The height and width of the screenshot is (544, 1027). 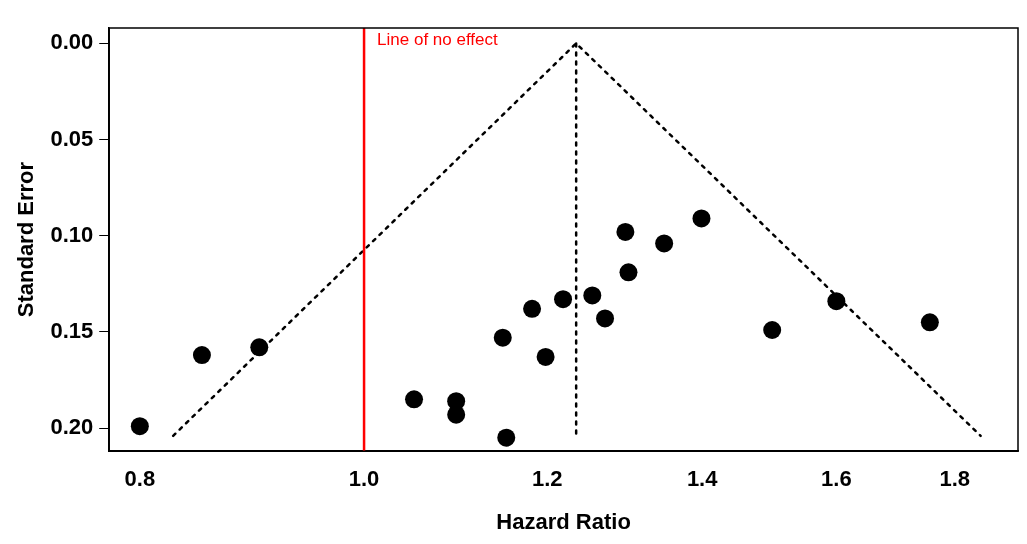 I want to click on x-tick-label: 1.0, so click(x=364, y=479).